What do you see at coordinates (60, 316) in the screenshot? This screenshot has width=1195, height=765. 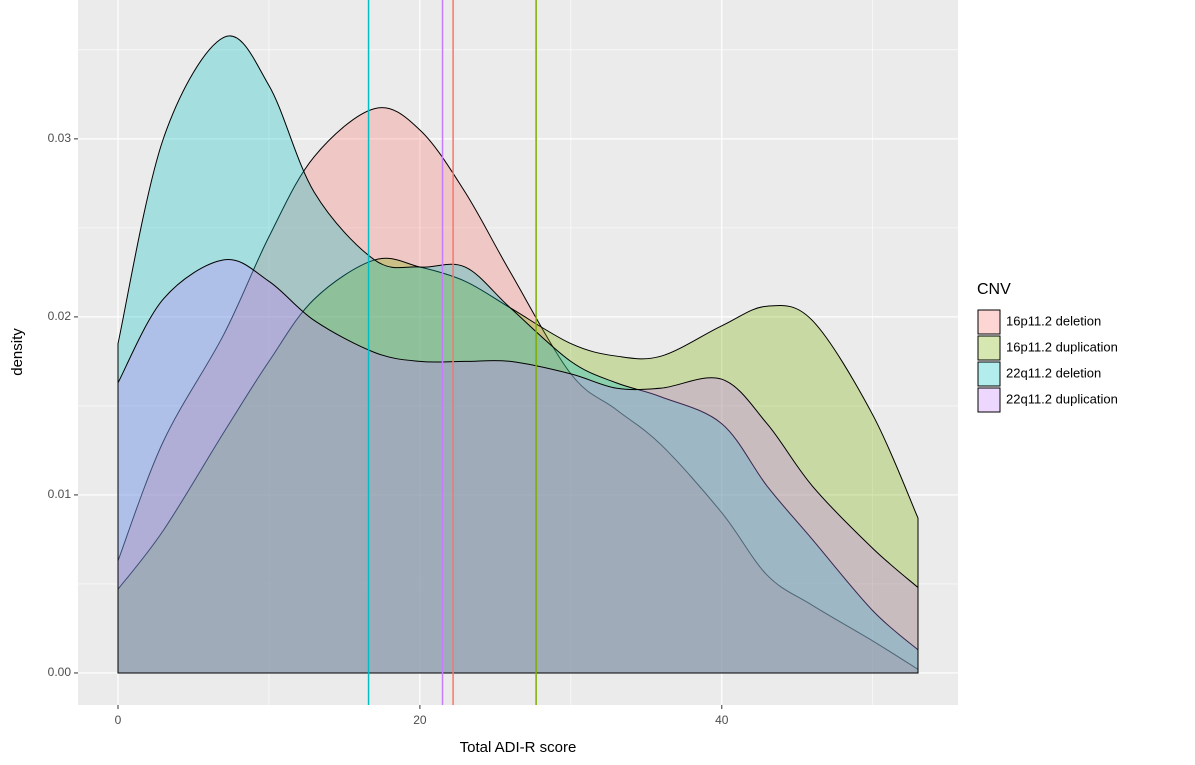 I see `y-tick-label: 0.02` at bounding box center [60, 316].